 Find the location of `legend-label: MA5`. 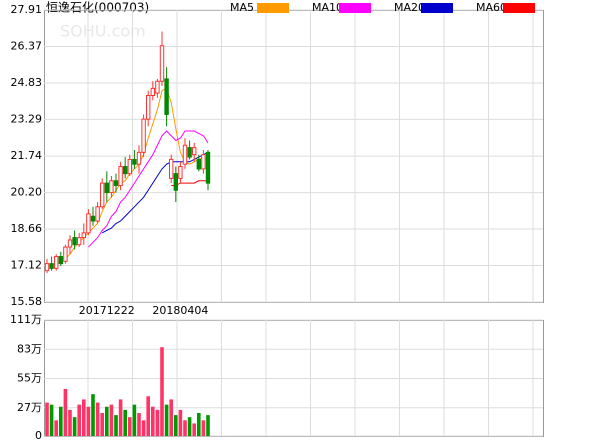

legend-label: MA5 is located at coordinates (242, 7).